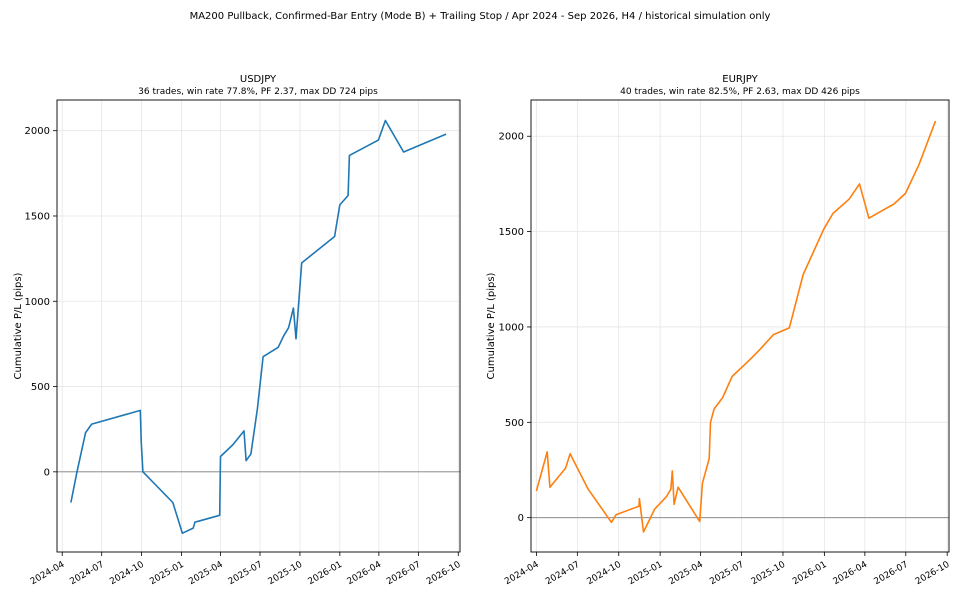 Image resolution: width=960 pixels, height=604 pixels. What do you see at coordinates (514, 423) in the screenshot?
I see `eurjpy-y-tick-label: 500` at bounding box center [514, 423].